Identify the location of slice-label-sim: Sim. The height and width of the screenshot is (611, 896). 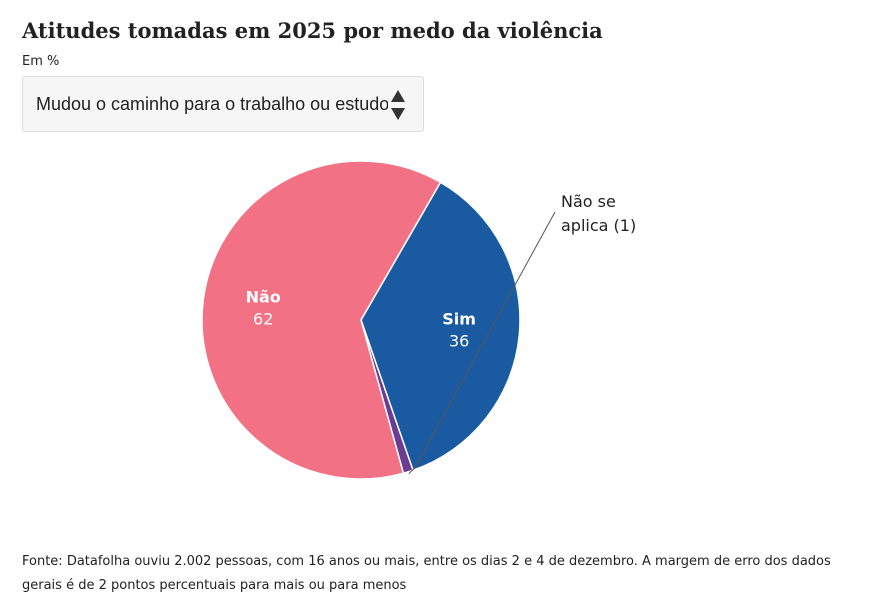
(459, 318).